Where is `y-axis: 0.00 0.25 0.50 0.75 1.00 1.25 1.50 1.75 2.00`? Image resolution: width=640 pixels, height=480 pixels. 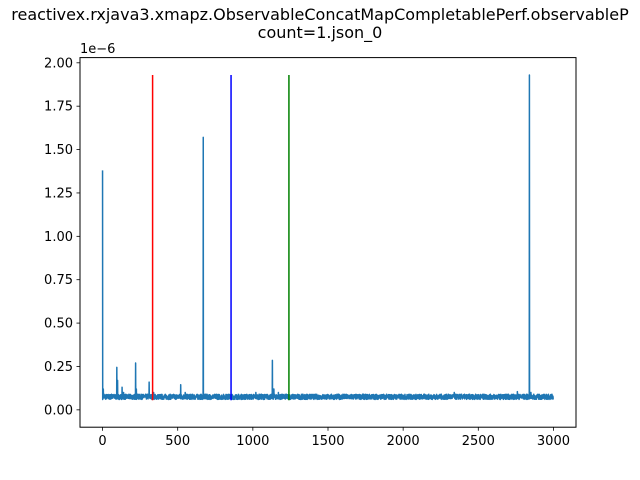 y-axis: 0.00 0.25 0.50 0.75 1.00 1.25 1.50 1.75 2.00 is located at coordinates (62, 237).